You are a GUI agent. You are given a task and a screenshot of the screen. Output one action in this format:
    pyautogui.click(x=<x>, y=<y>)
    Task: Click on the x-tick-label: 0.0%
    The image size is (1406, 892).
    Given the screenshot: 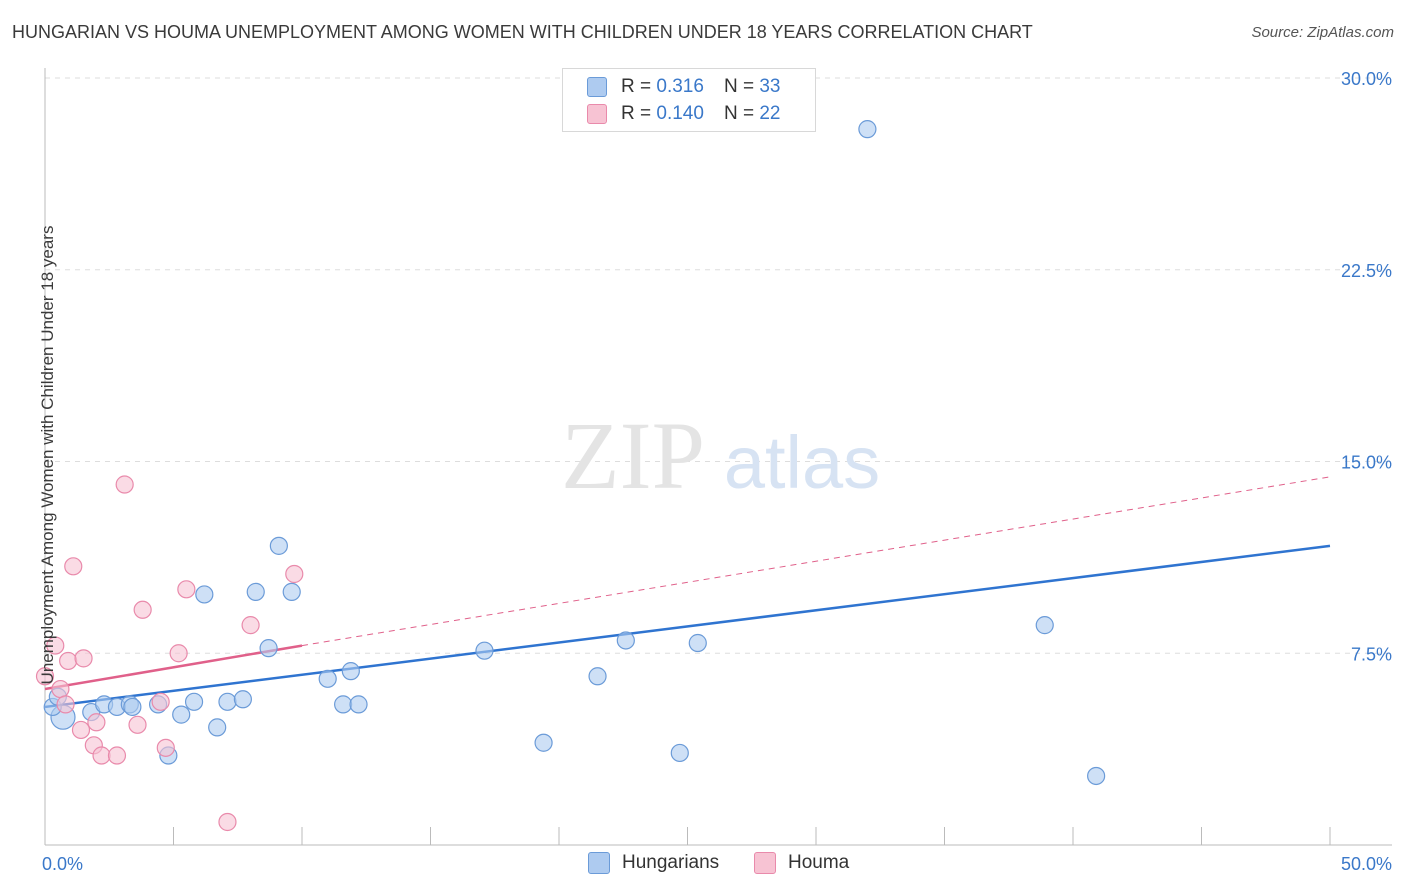 What is the action you would take?
    pyautogui.click(x=62, y=864)
    